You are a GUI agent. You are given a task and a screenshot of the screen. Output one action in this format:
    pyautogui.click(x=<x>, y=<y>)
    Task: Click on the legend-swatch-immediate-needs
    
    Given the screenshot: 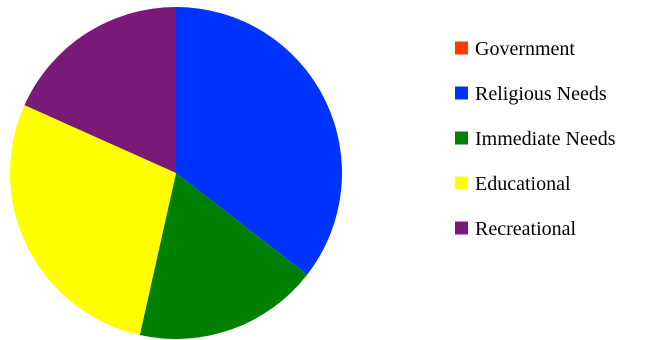 What is the action you would take?
    pyautogui.click(x=461, y=138)
    